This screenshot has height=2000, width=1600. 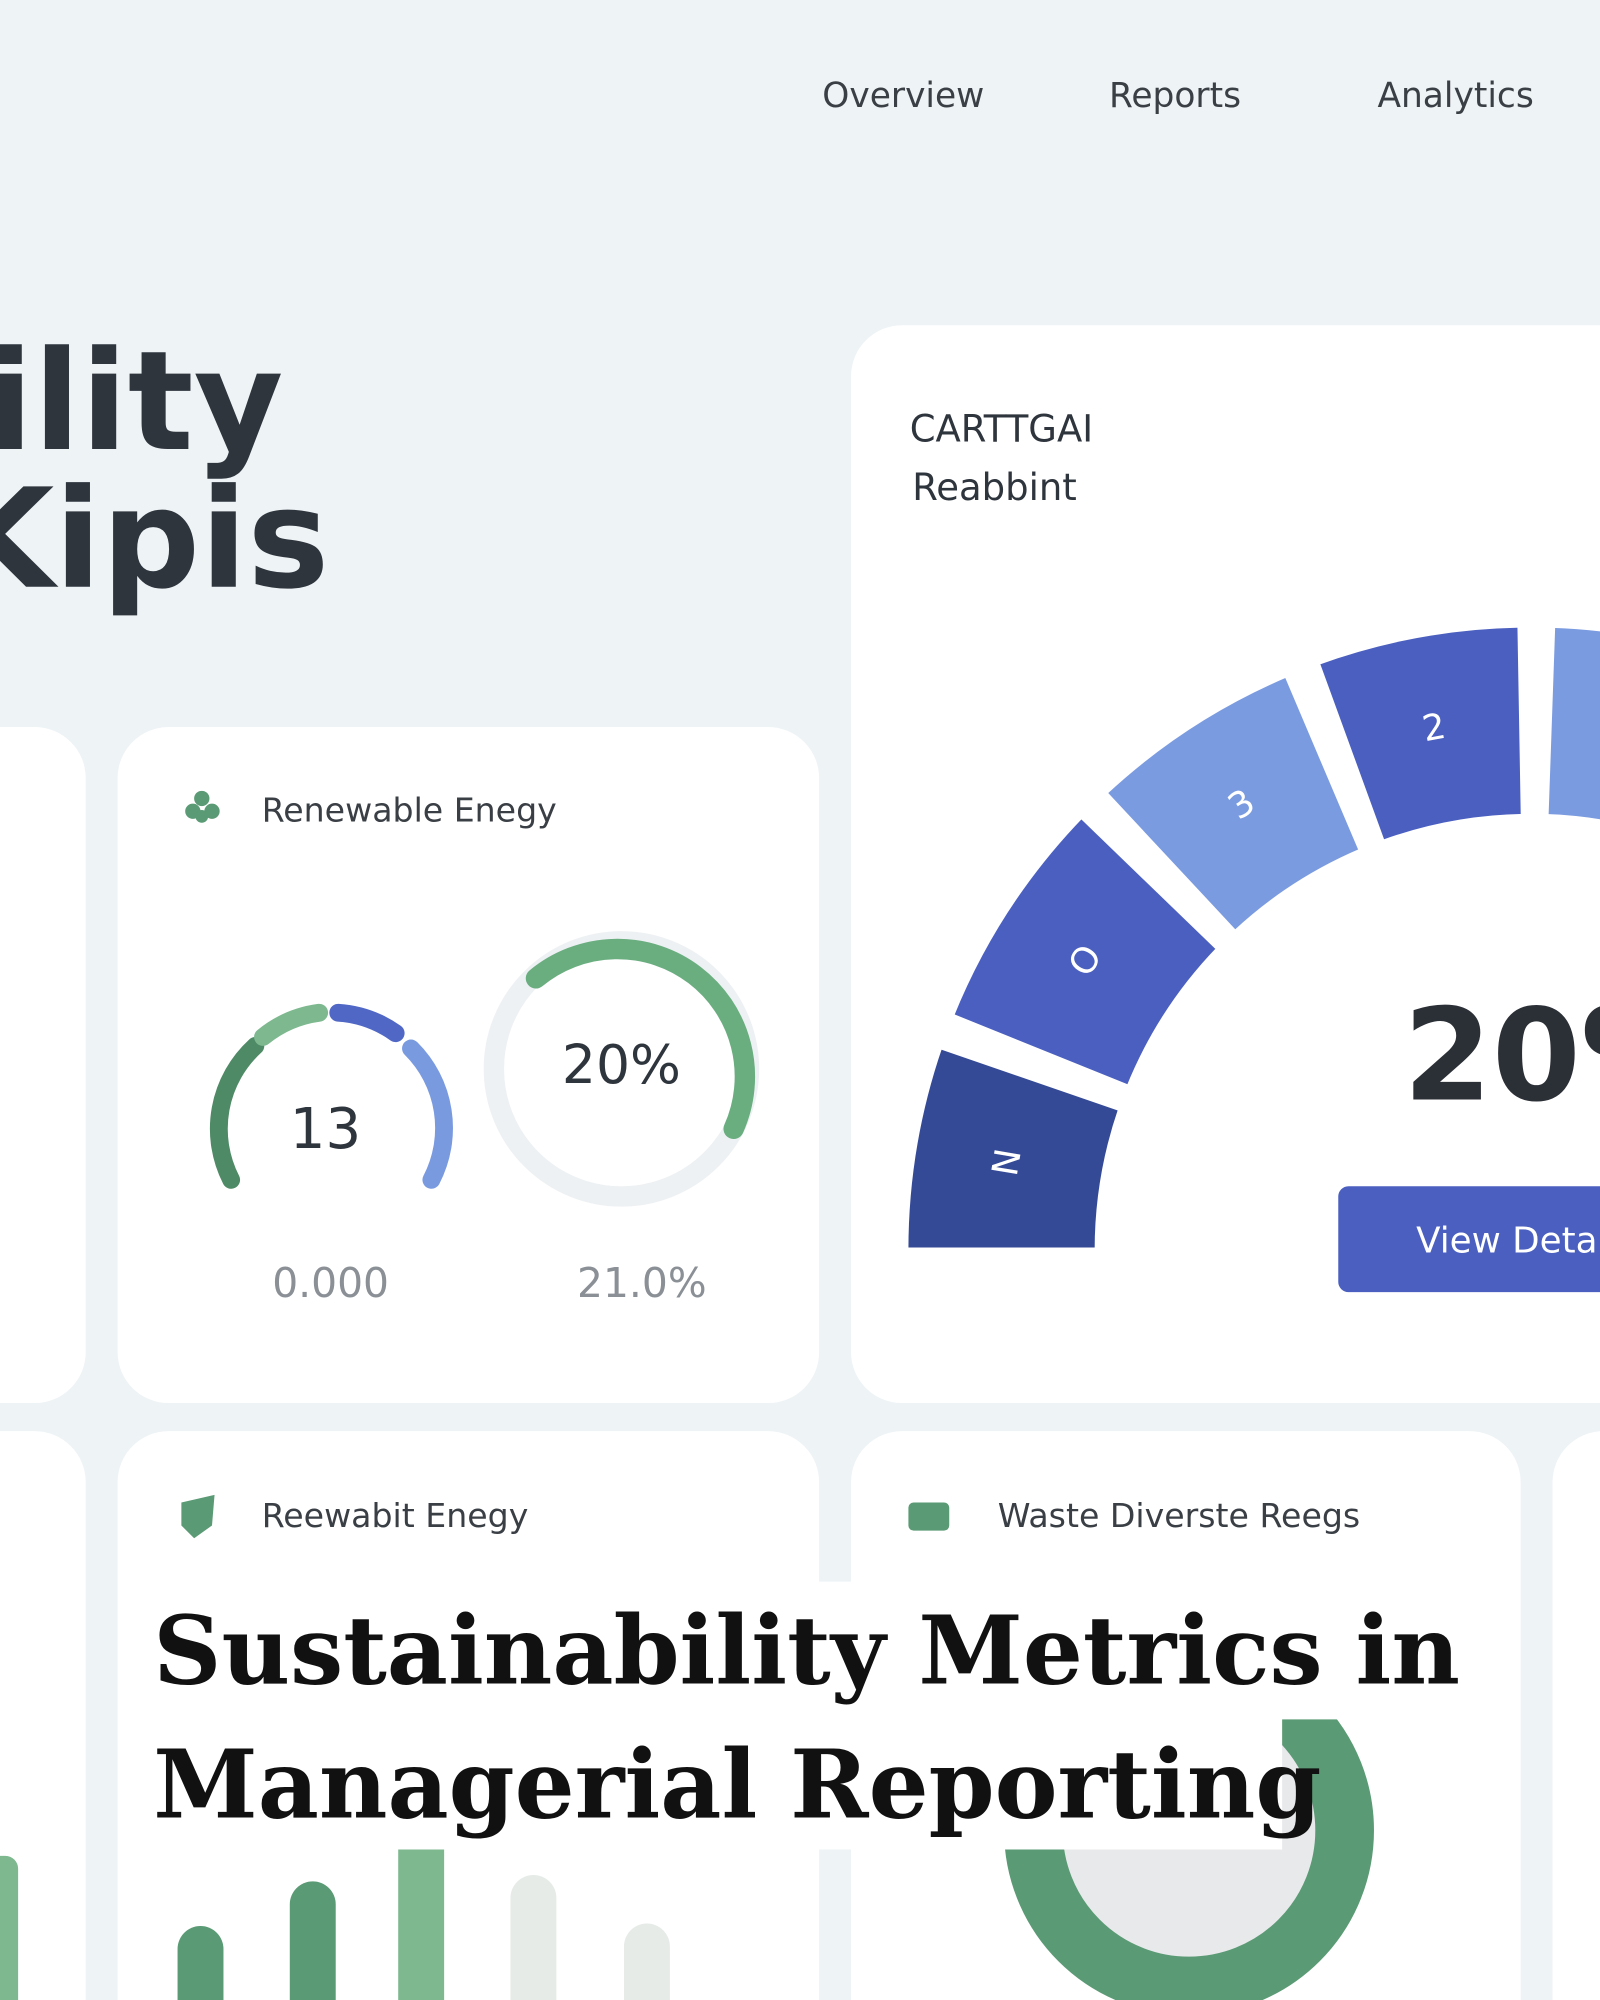 What do you see at coordinates (335, 1921) in the screenshot?
I see `bar-decoration` at bounding box center [335, 1921].